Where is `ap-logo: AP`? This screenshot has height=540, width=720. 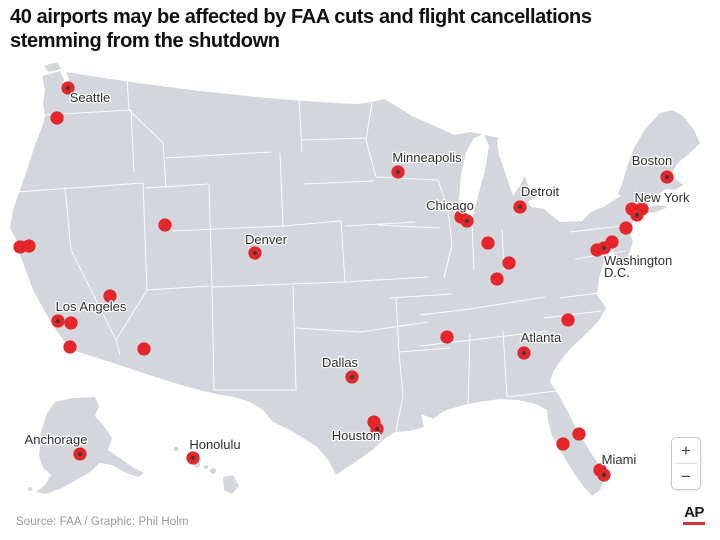
ap-logo: AP is located at coordinates (694, 515).